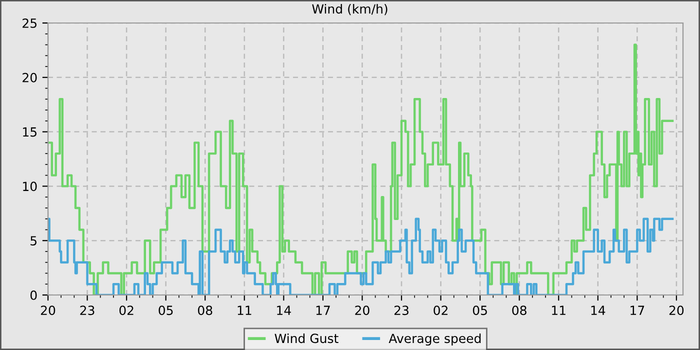 Image resolution: width=700 pixels, height=350 pixels. What do you see at coordinates (29, 77) in the screenshot?
I see `y-tick-label: 20` at bounding box center [29, 77].